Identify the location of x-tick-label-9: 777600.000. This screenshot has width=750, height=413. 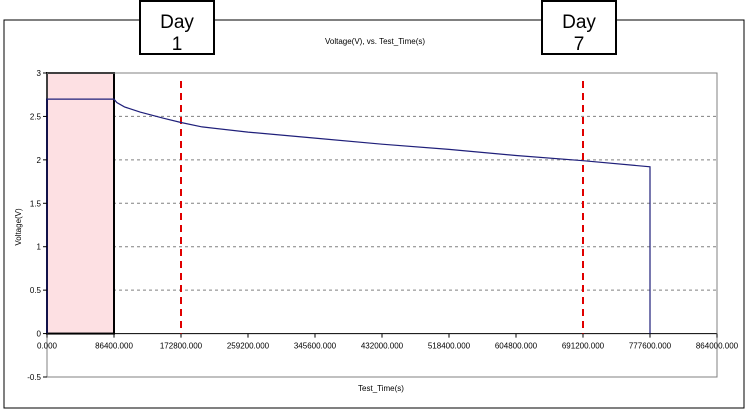
(650, 346).